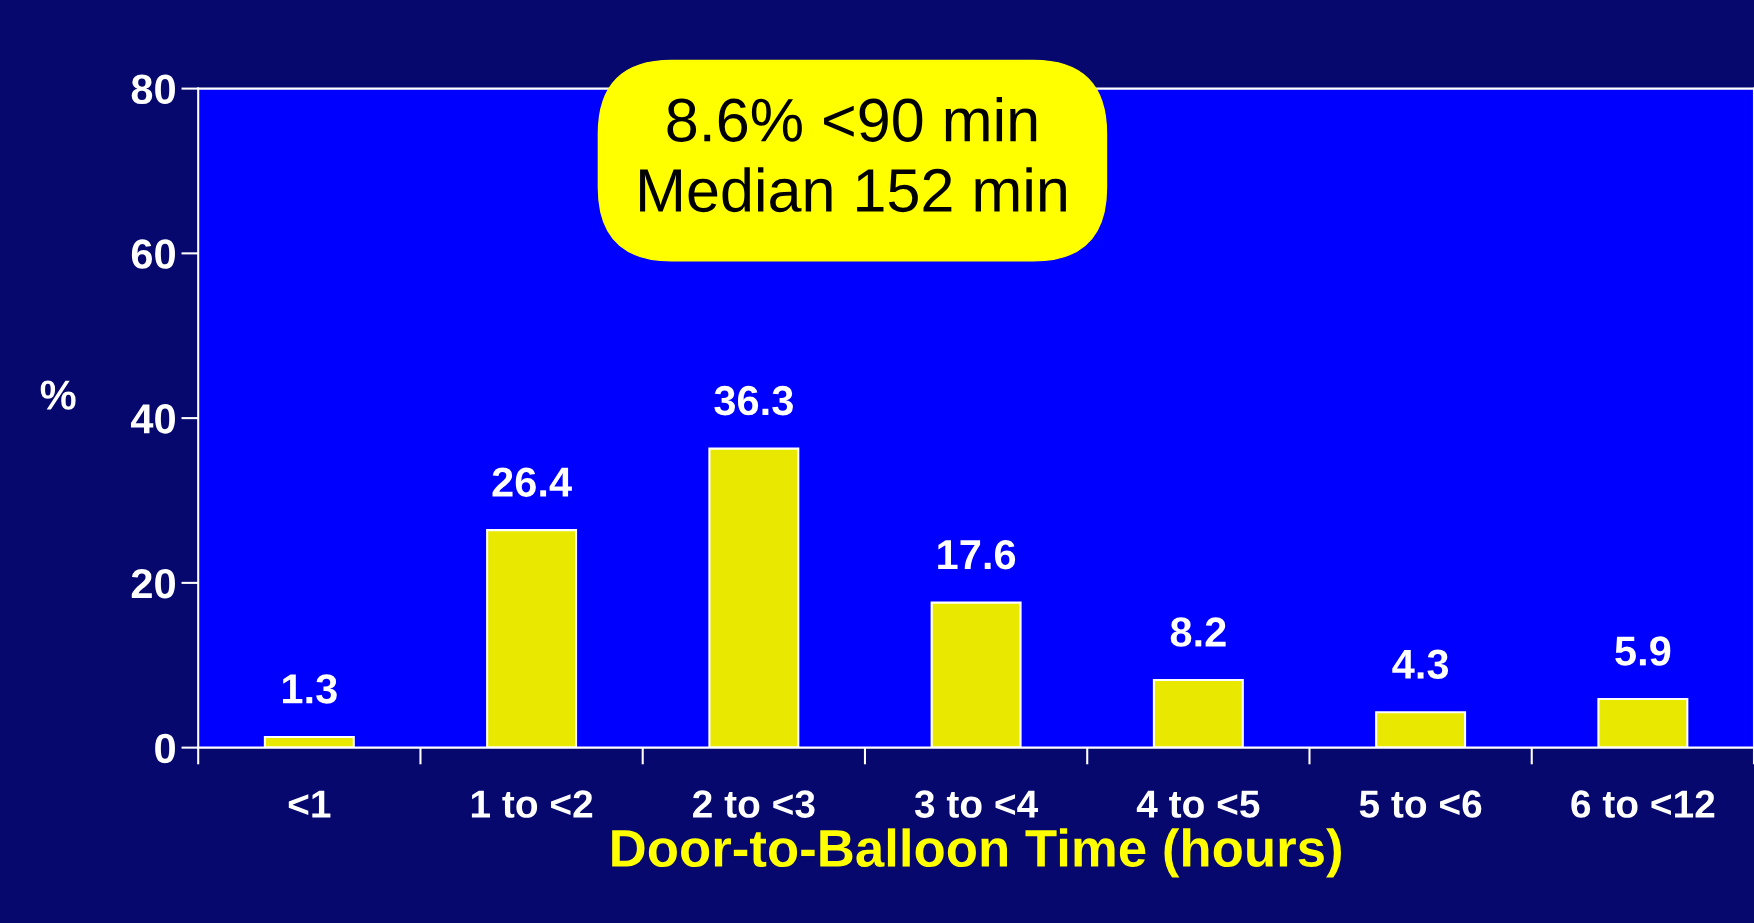 Image resolution: width=1754 pixels, height=923 pixels. Describe the element at coordinates (309, 804) in the screenshot. I see `x-tick-label: <1` at that location.